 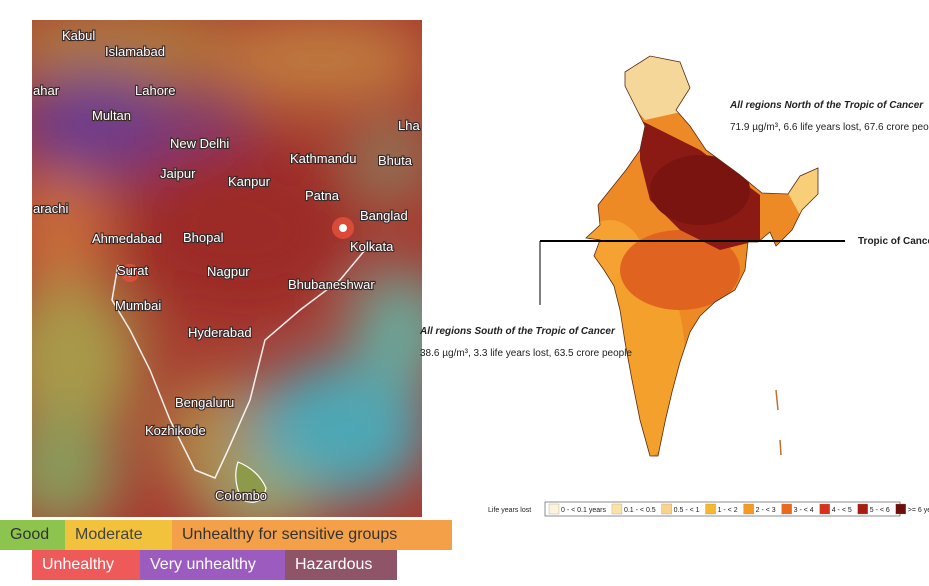 I want to click on city-label: New Delhi, so click(x=199, y=143).